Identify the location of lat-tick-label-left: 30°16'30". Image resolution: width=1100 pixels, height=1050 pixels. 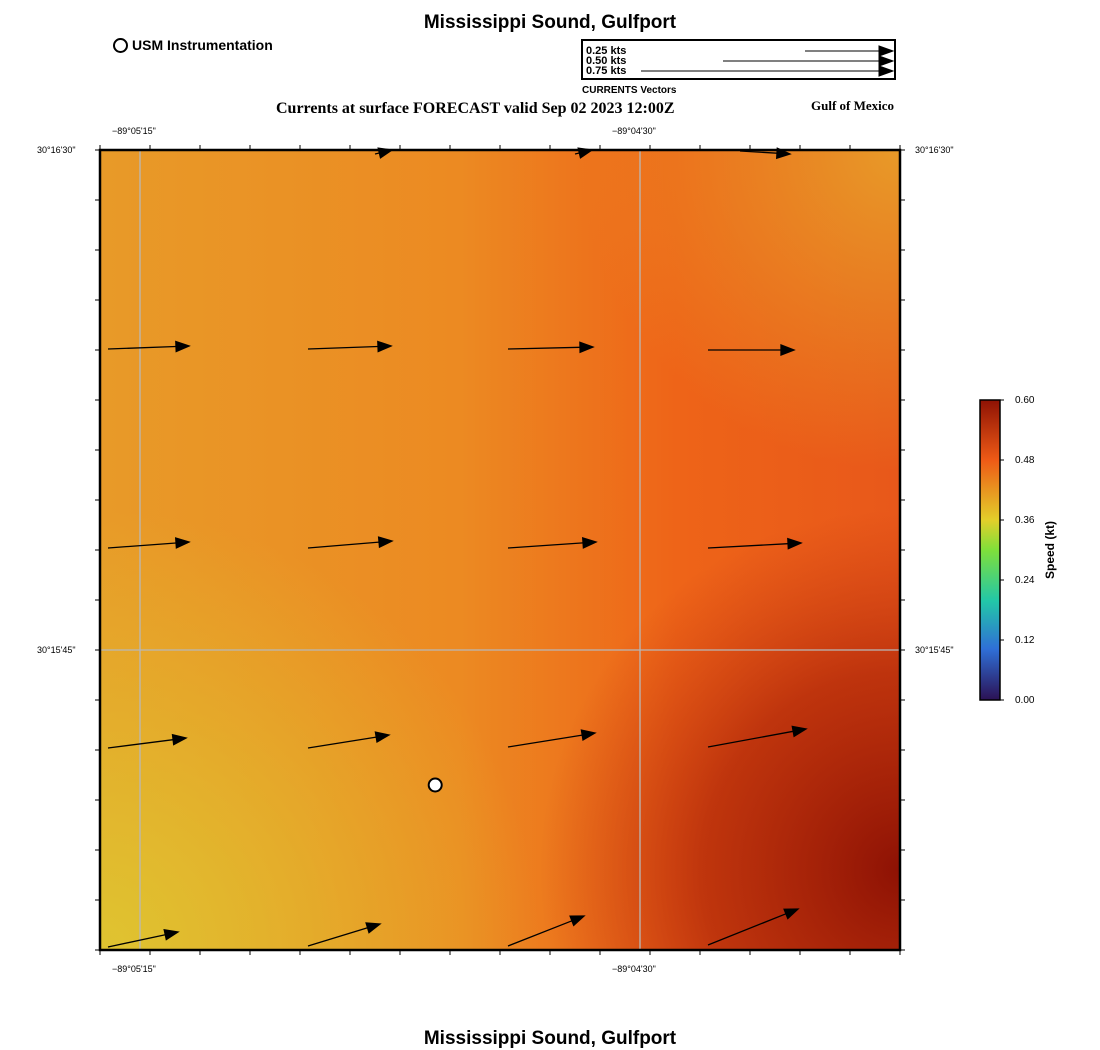
(56, 150).